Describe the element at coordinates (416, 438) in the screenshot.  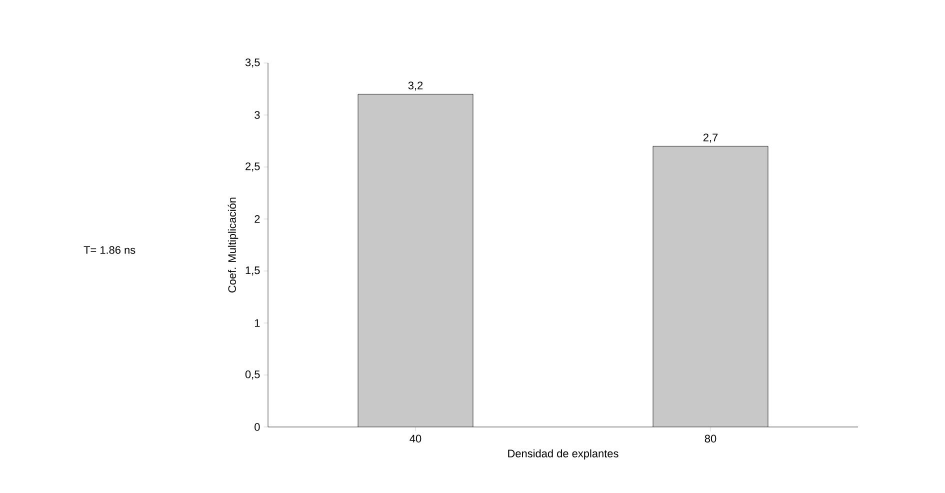
I see `x-tick-label: 40` at that location.